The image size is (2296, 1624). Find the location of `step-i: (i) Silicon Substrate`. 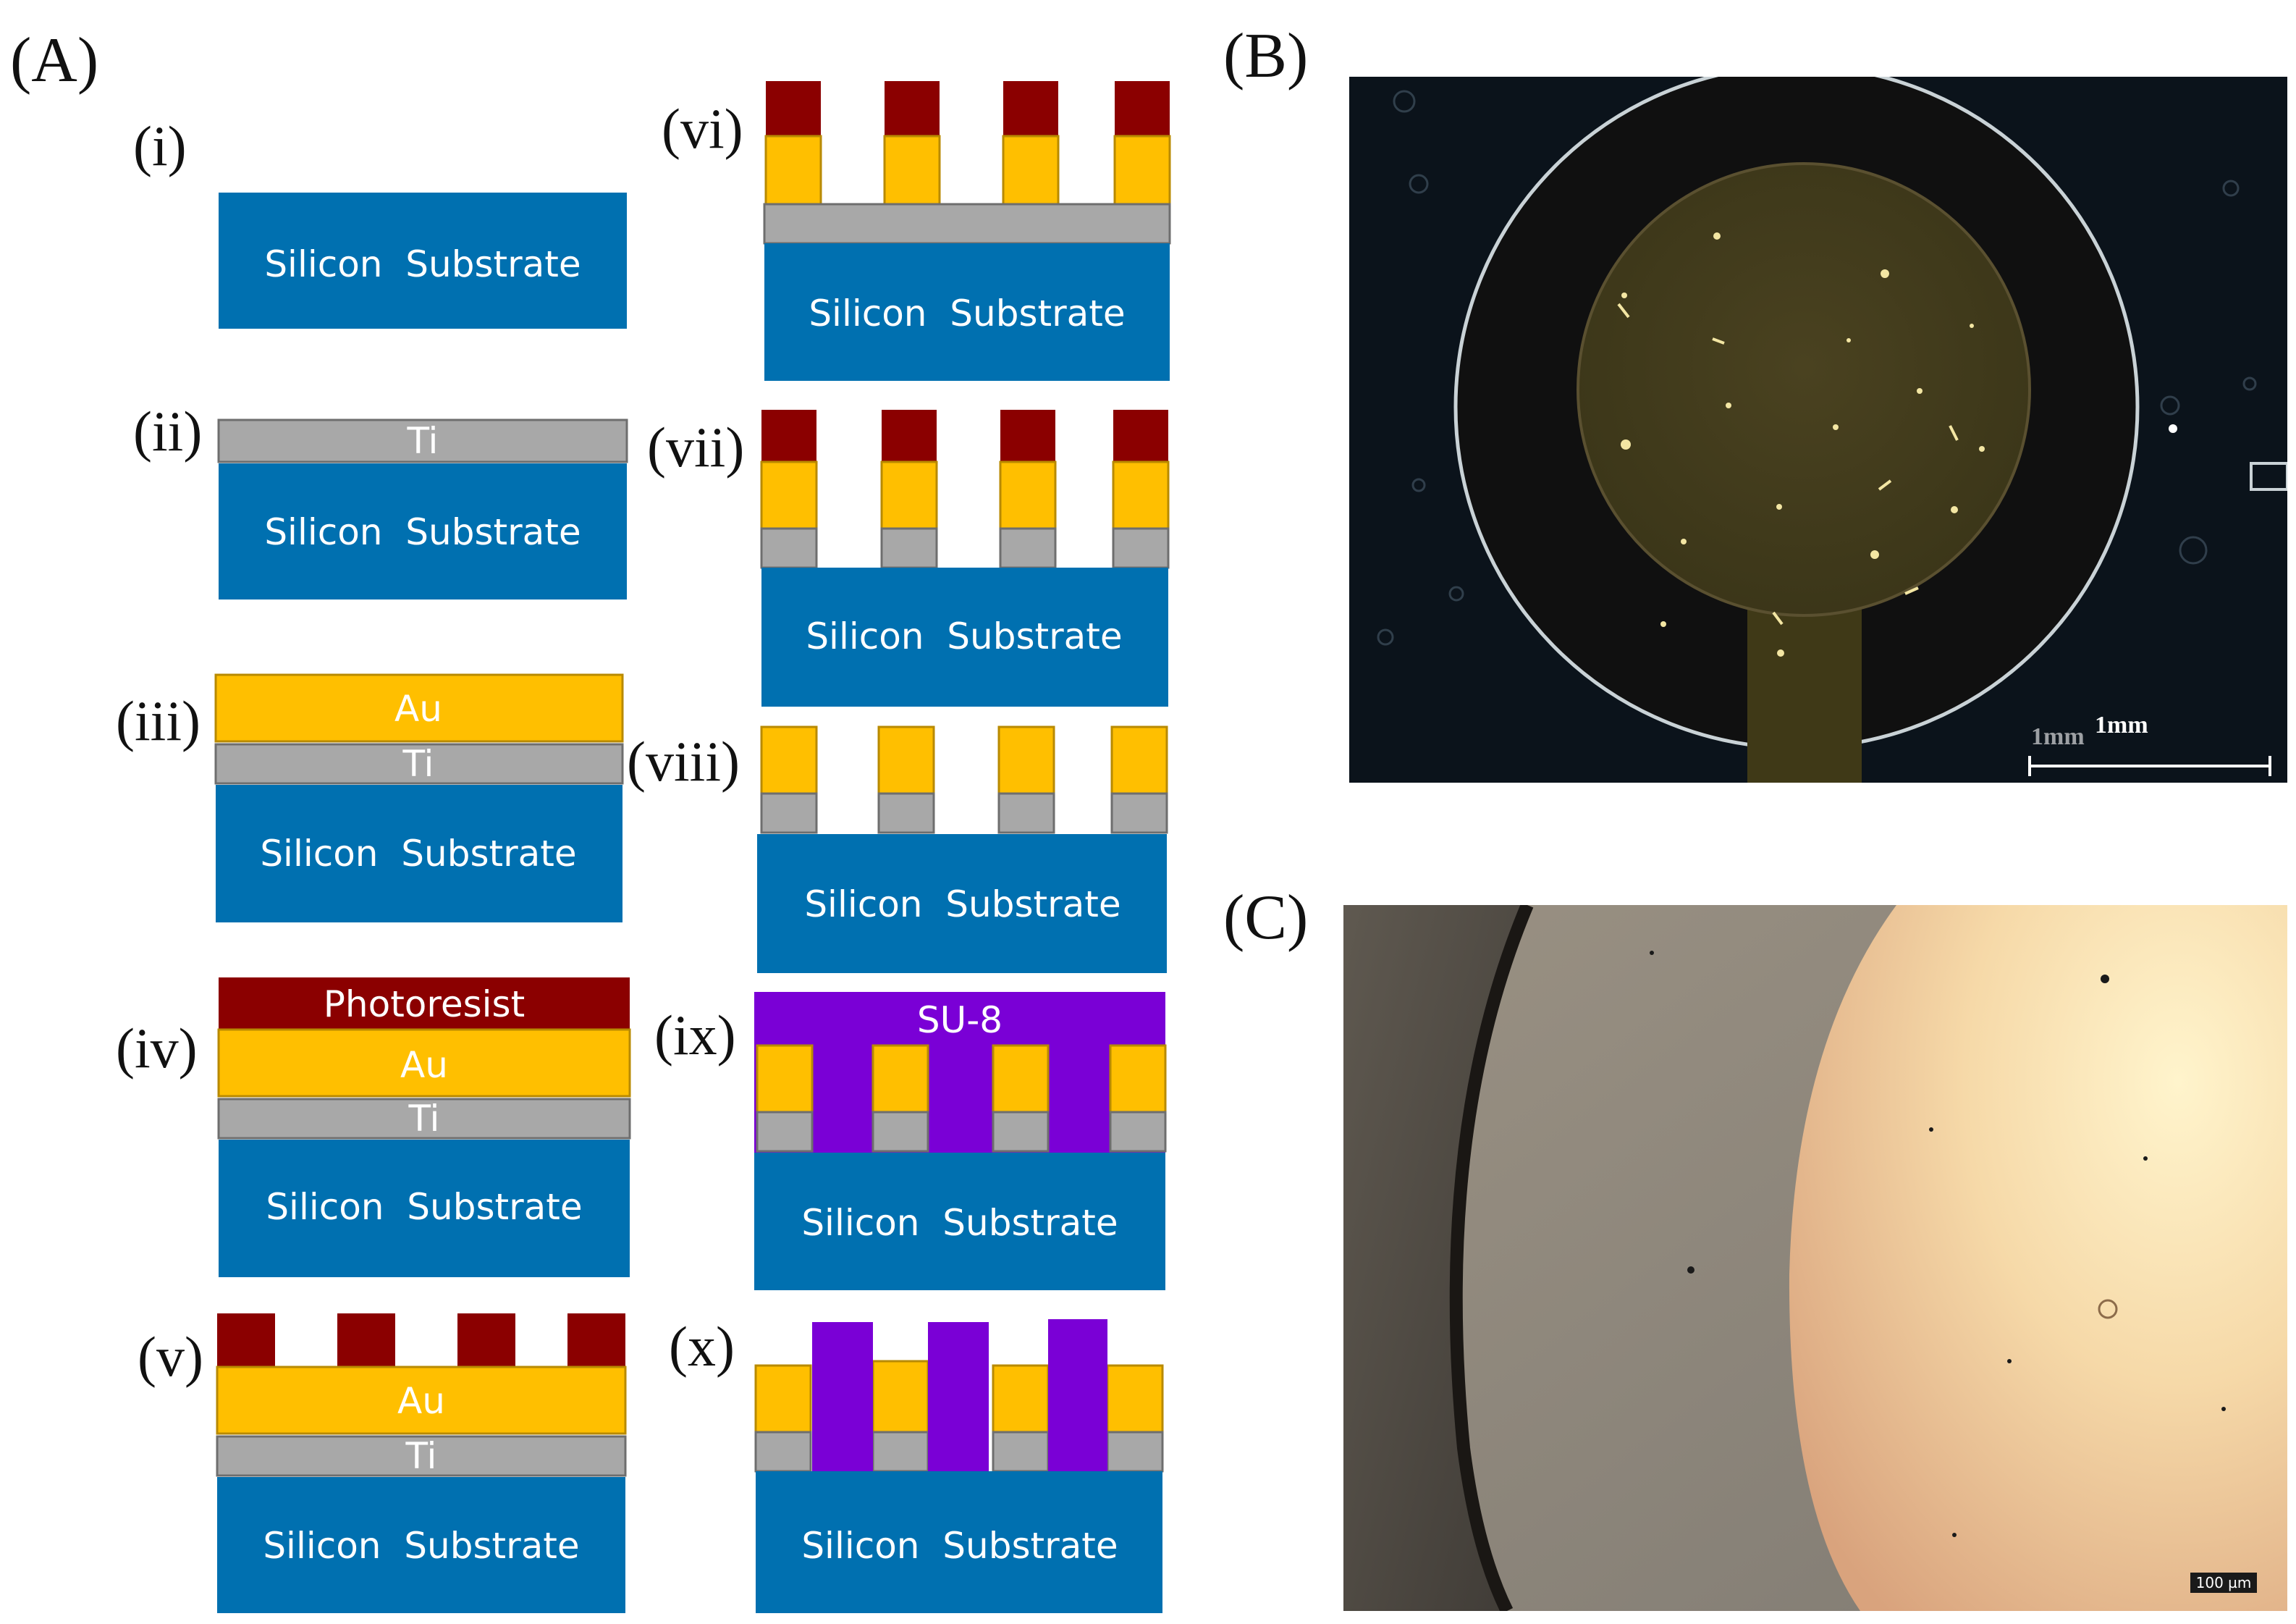

step-i: (i) Silicon Substrate is located at coordinates (380, 221).